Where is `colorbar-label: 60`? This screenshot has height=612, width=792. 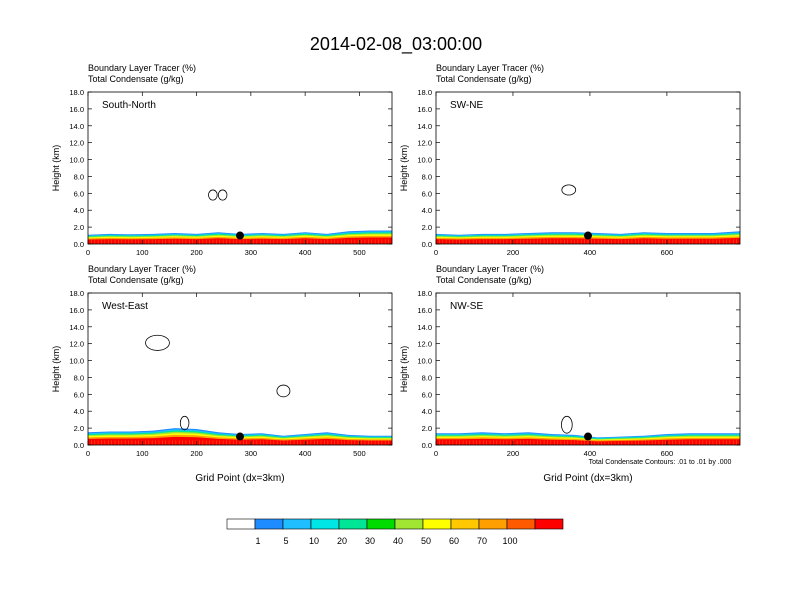
colorbar-label: 60 is located at coordinates (454, 541).